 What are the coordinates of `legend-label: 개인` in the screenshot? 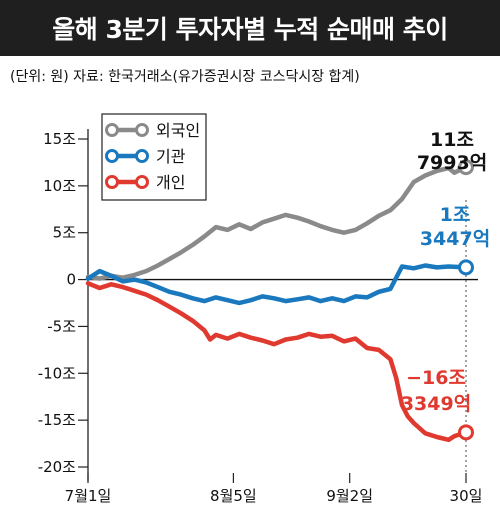 It's located at (170, 182).